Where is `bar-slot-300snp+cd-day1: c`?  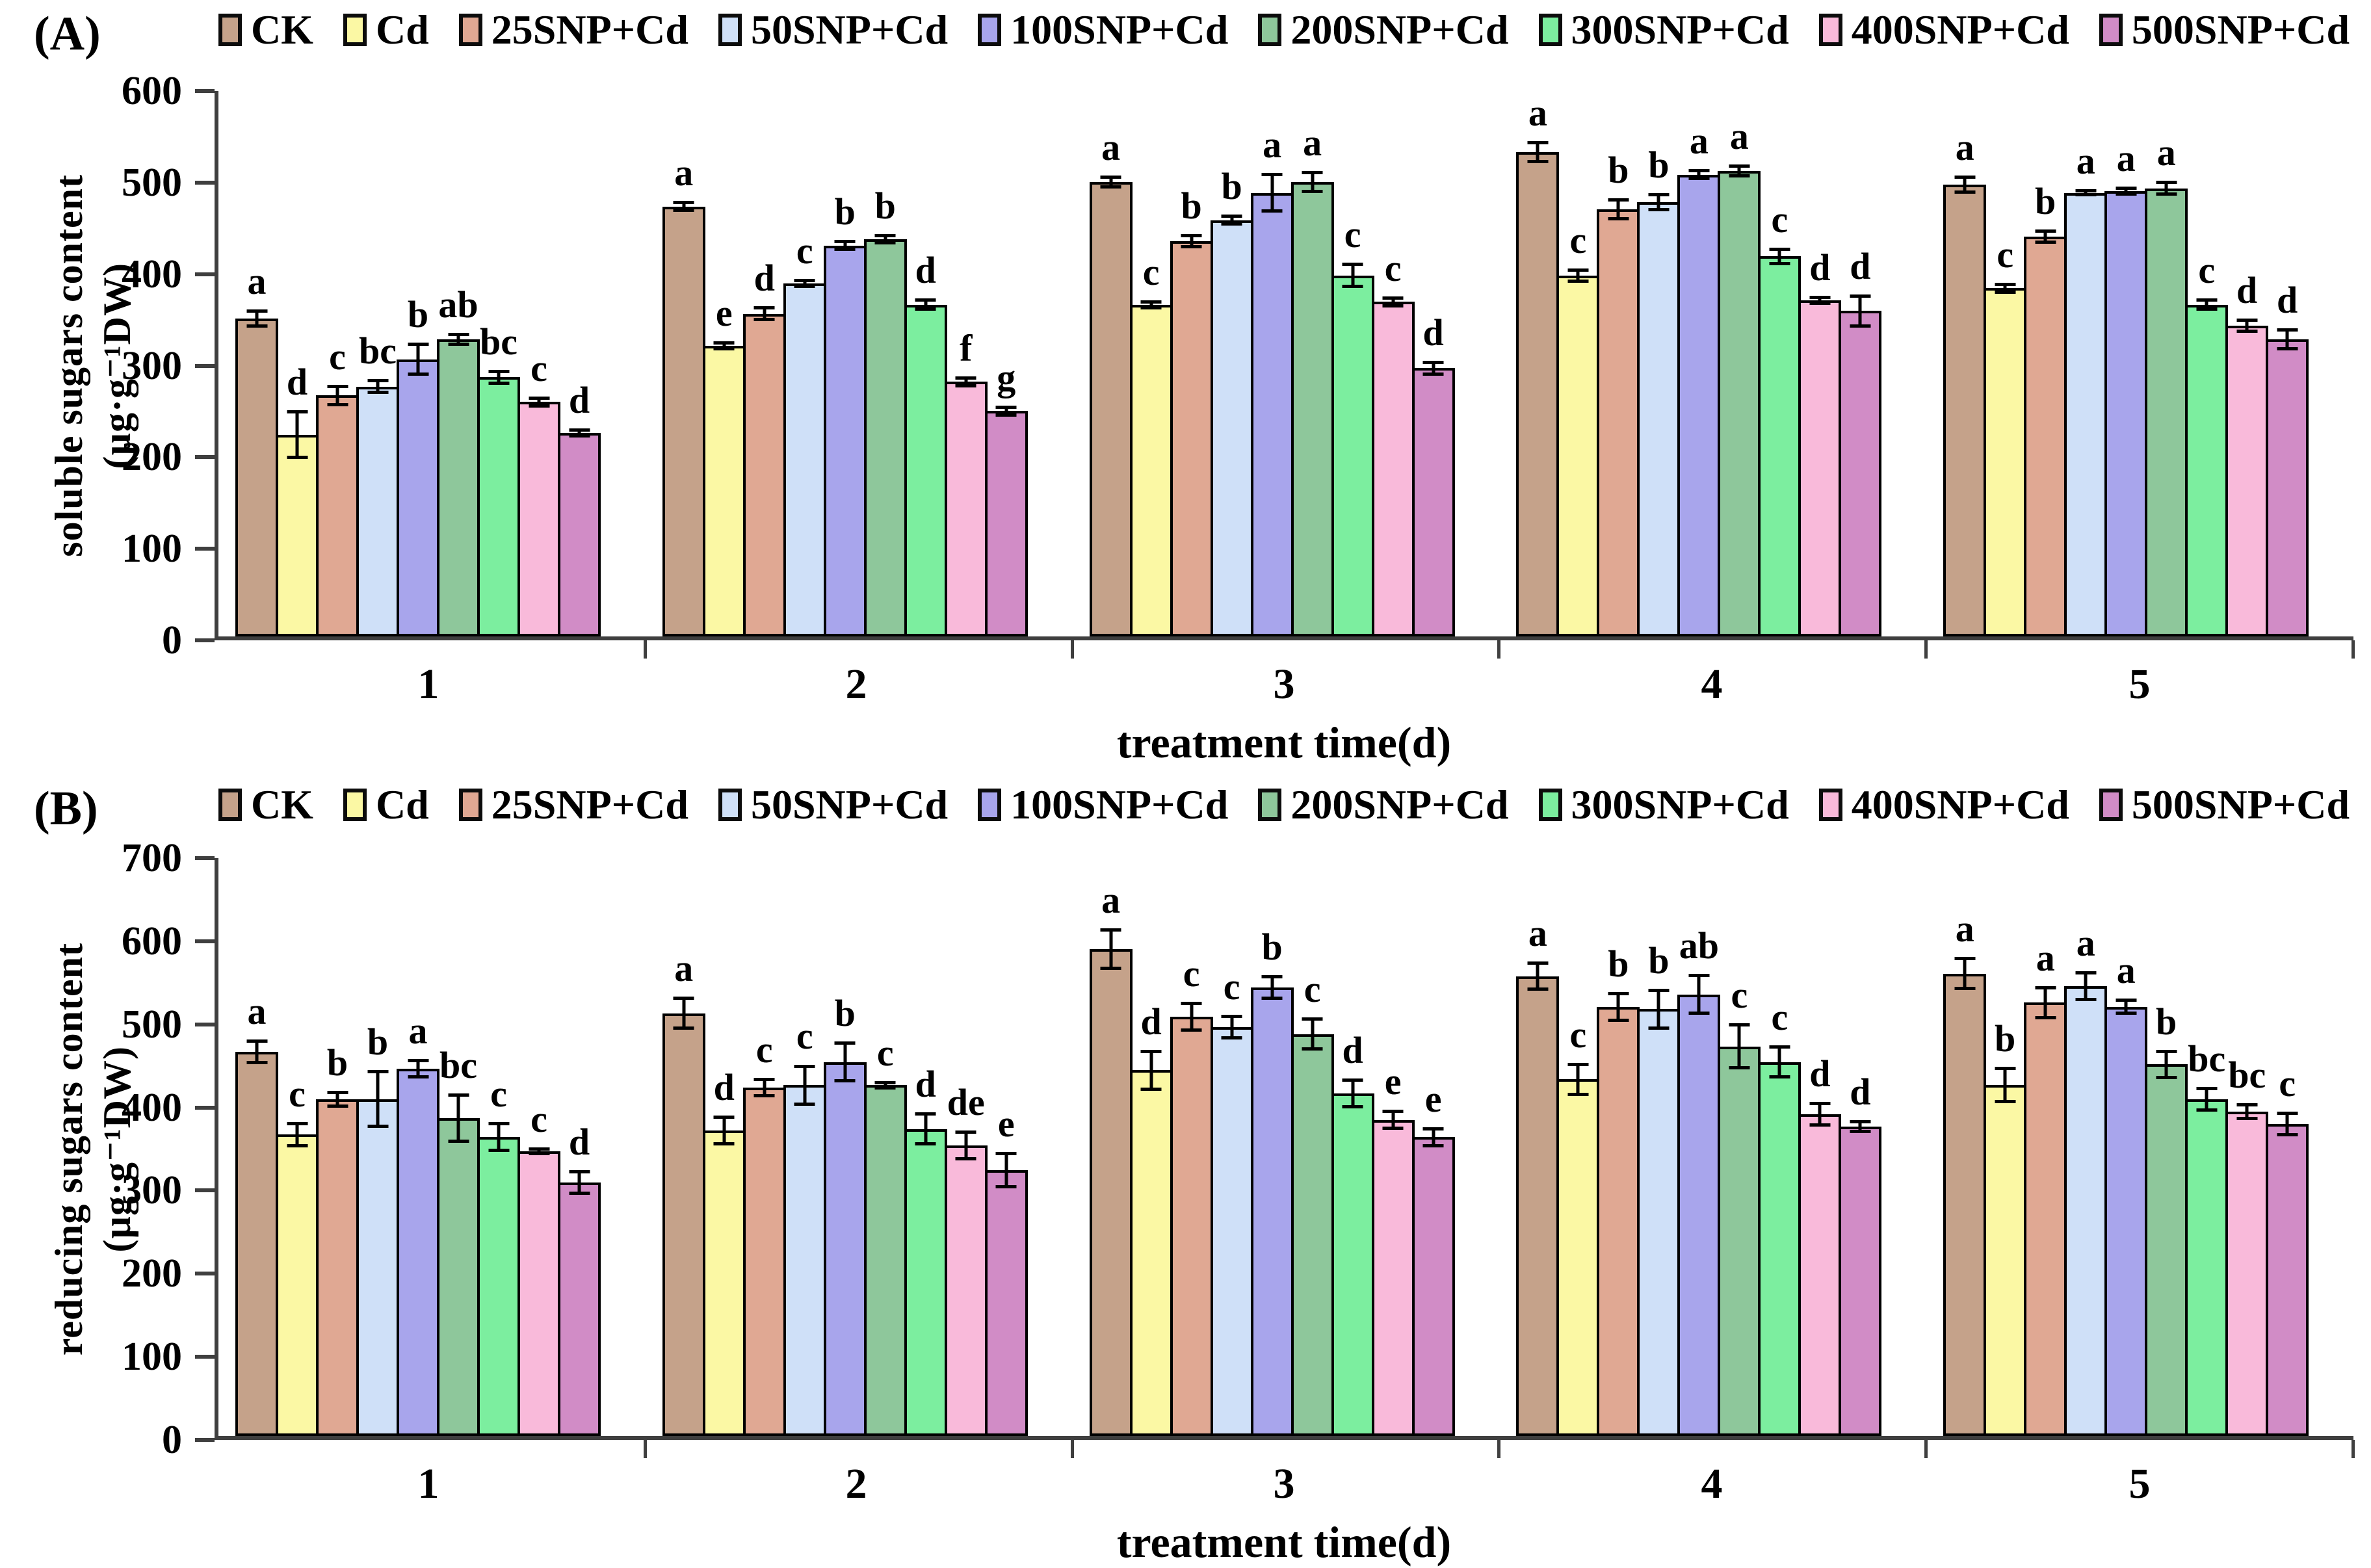
bar-slot-300snp+cd-day1: c is located at coordinates (498, 1147).